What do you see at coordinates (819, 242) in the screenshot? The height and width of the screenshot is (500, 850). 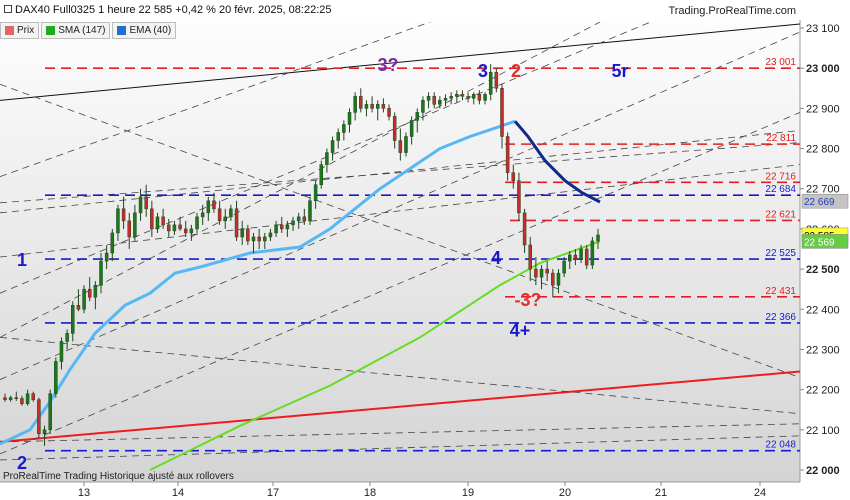 I see `current-value-text: 22 569` at bounding box center [819, 242].